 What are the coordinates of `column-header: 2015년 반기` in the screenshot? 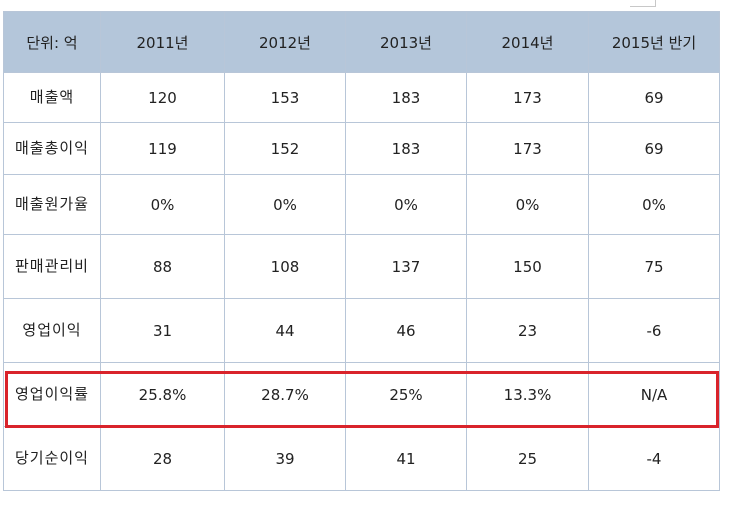 It's located at (654, 42).